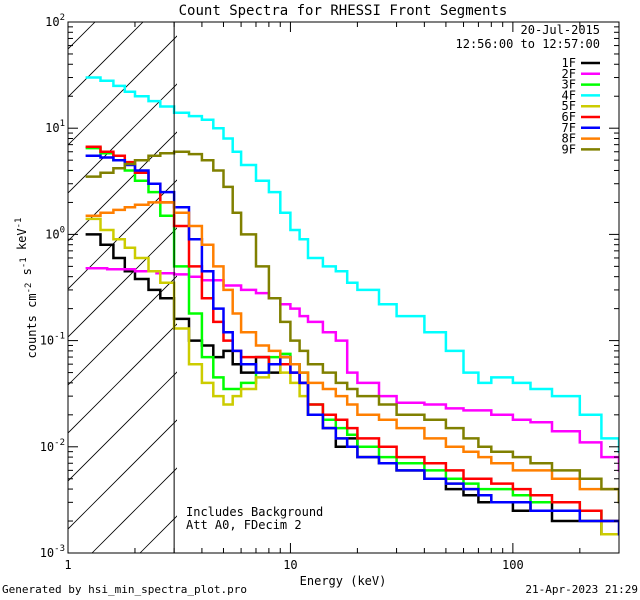  I want to click on x-tick-label: 1, so click(67, 565).